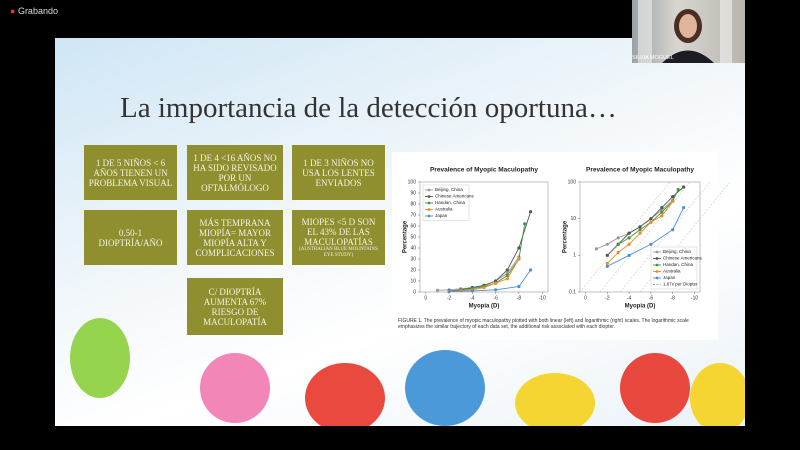  I want to click on series-line, so click(648, 217).